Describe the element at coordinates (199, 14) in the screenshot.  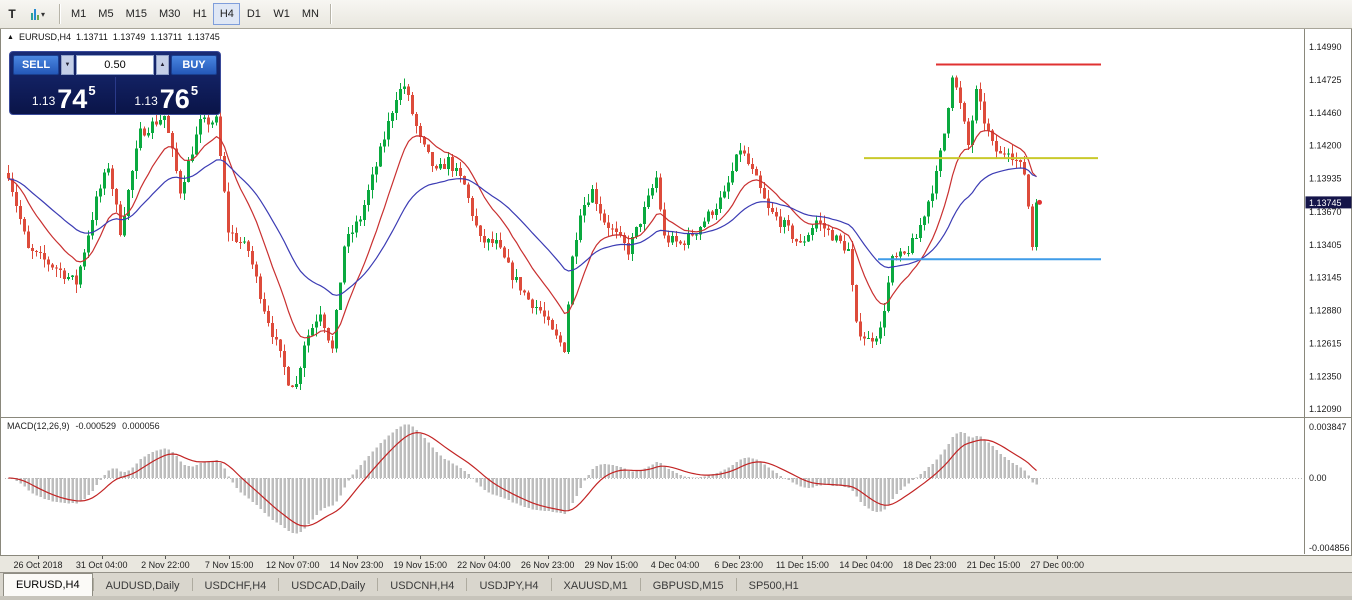
I see `timeframe-button-h1: H1` at that location.